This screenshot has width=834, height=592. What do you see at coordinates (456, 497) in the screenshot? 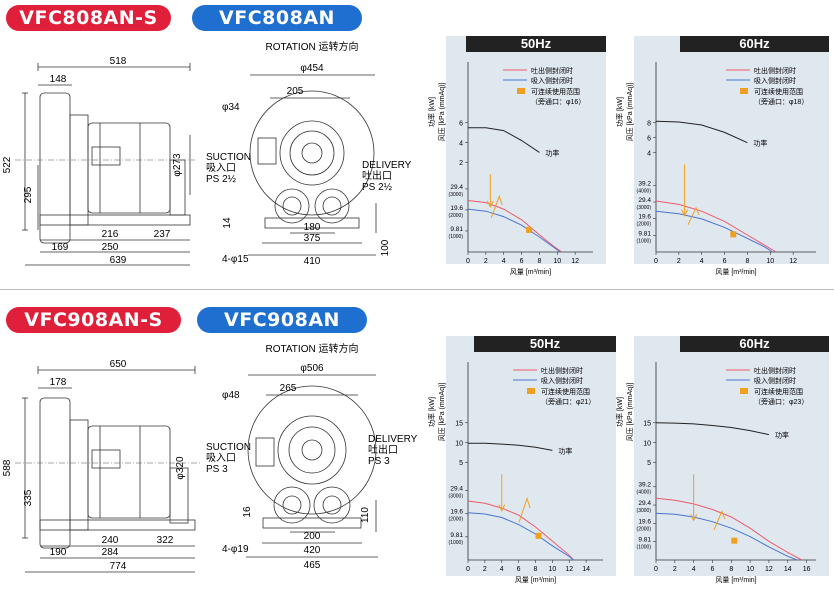
I see `pressure-tick-mm: (3000)` at bounding box center [456, 497].